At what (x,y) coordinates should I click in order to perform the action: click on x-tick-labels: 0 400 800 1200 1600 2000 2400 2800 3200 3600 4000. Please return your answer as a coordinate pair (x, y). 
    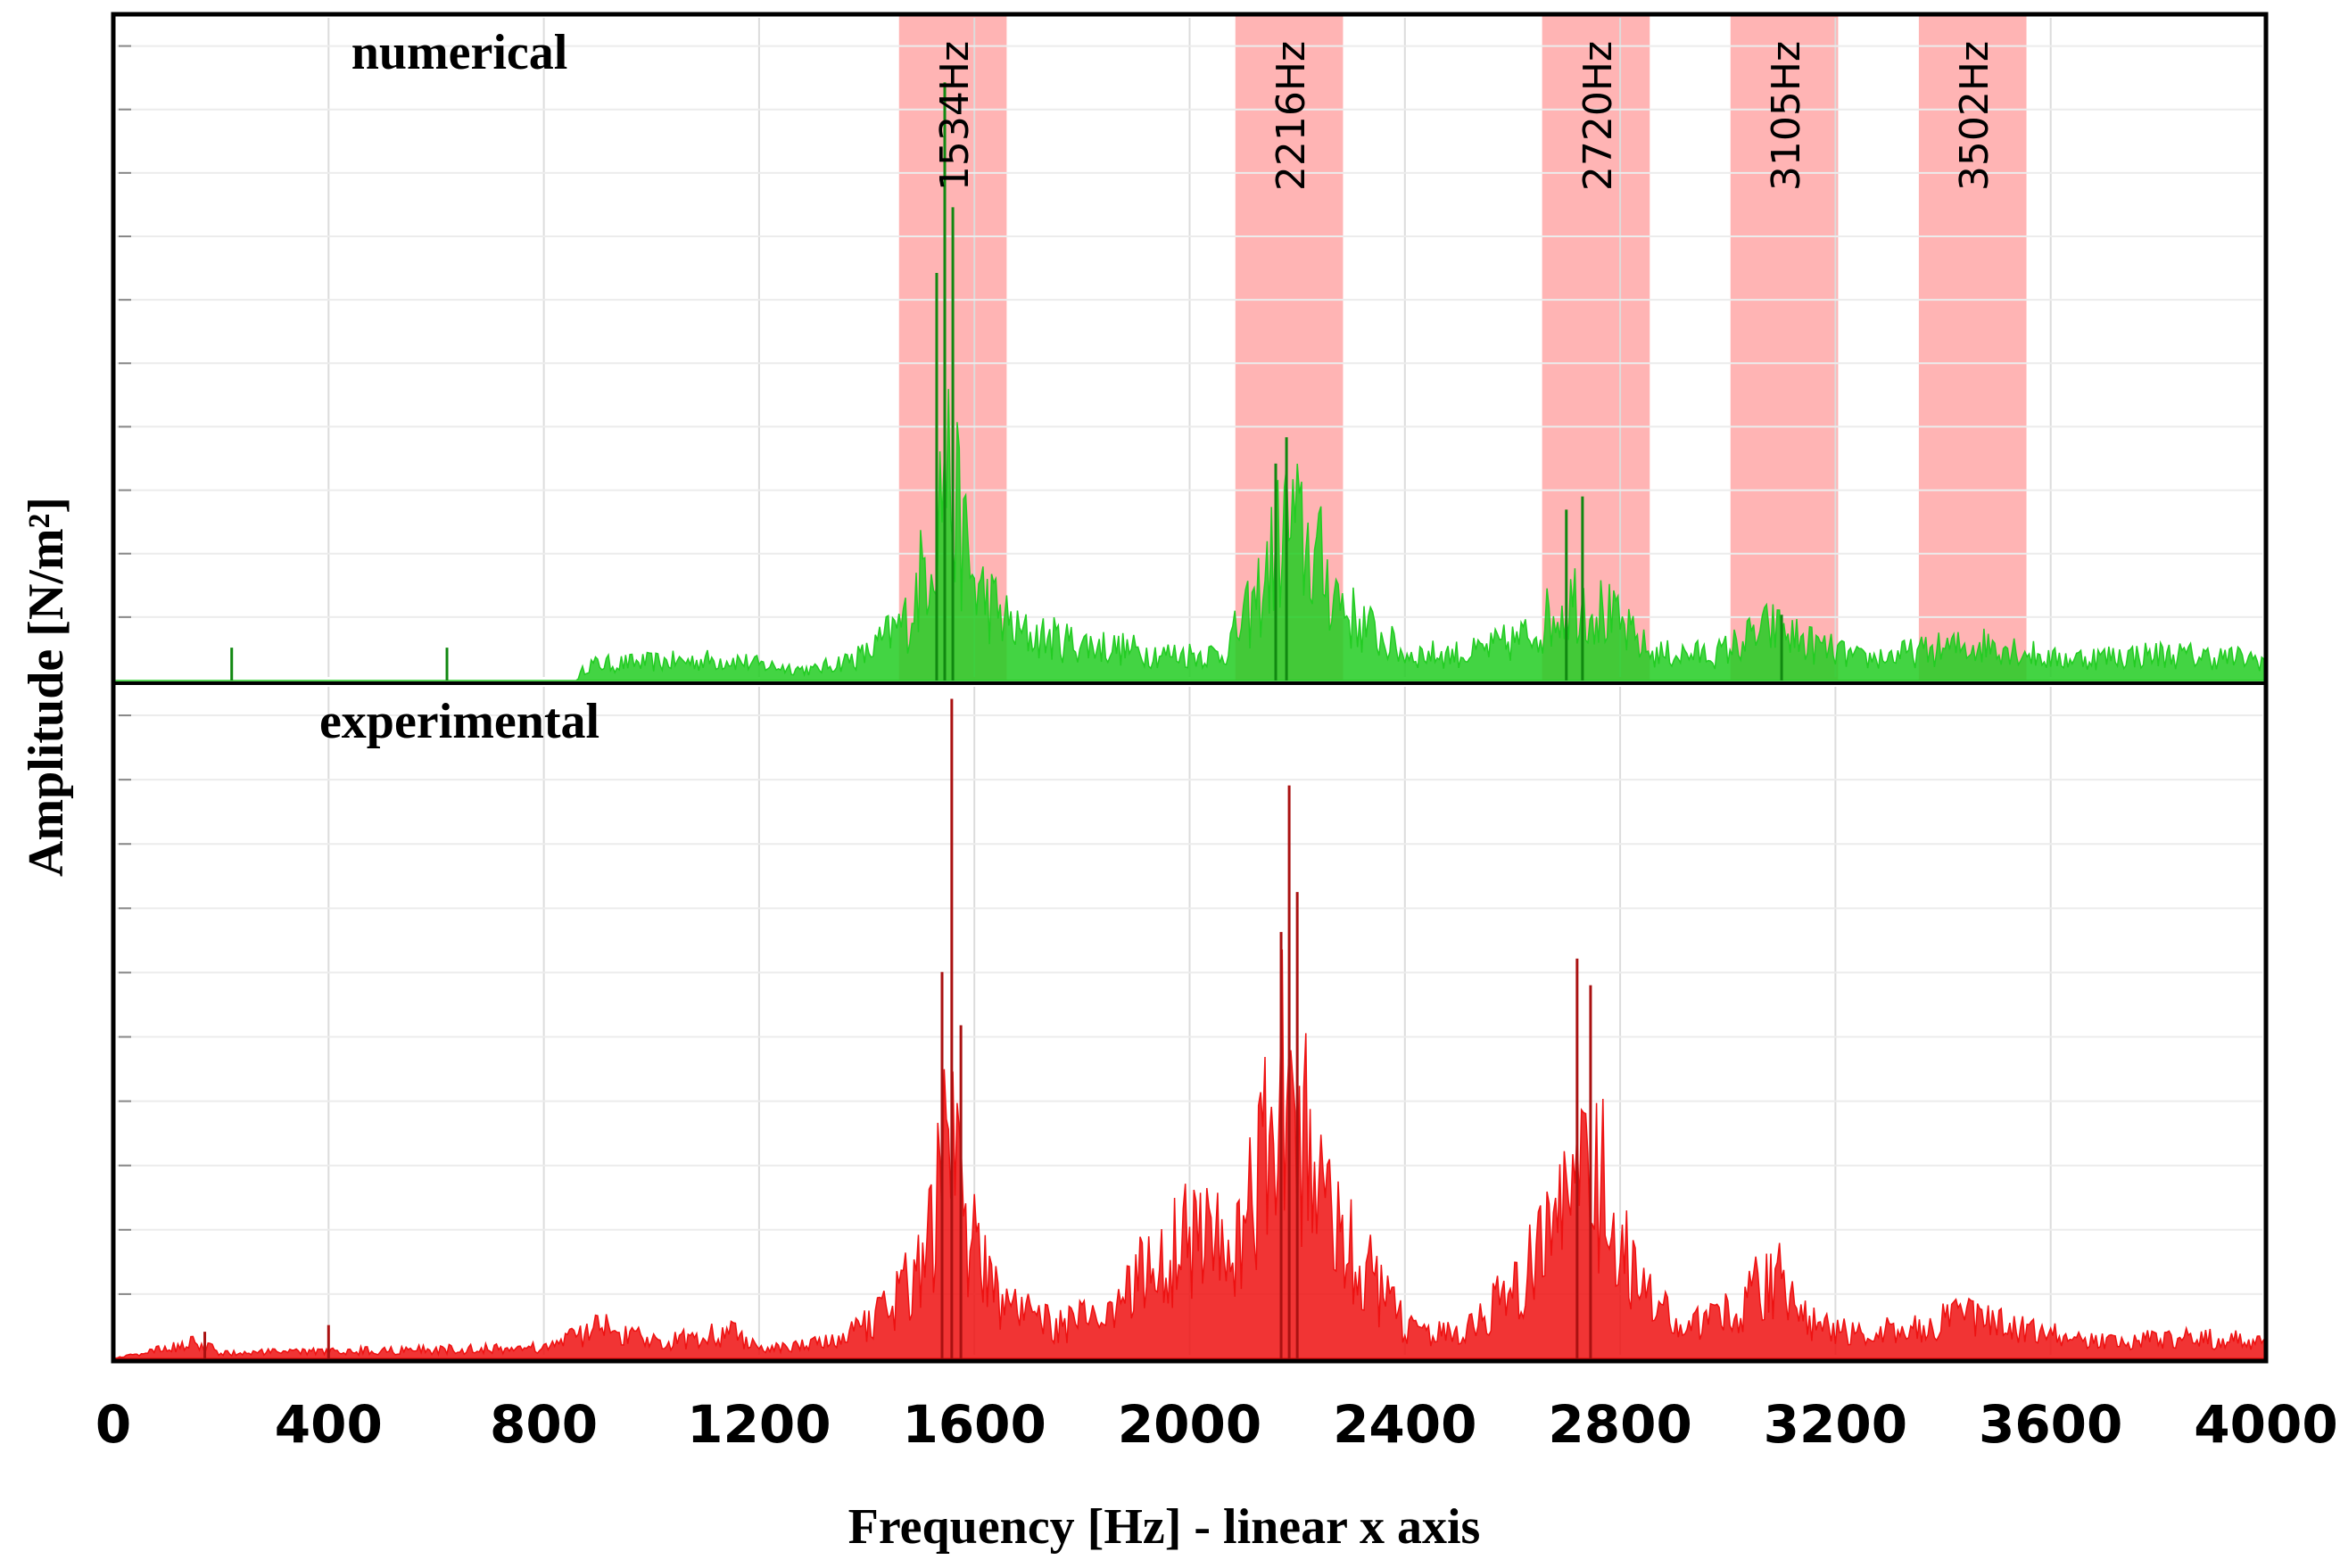
    Looking at the image, I should click on (1216, 1424).